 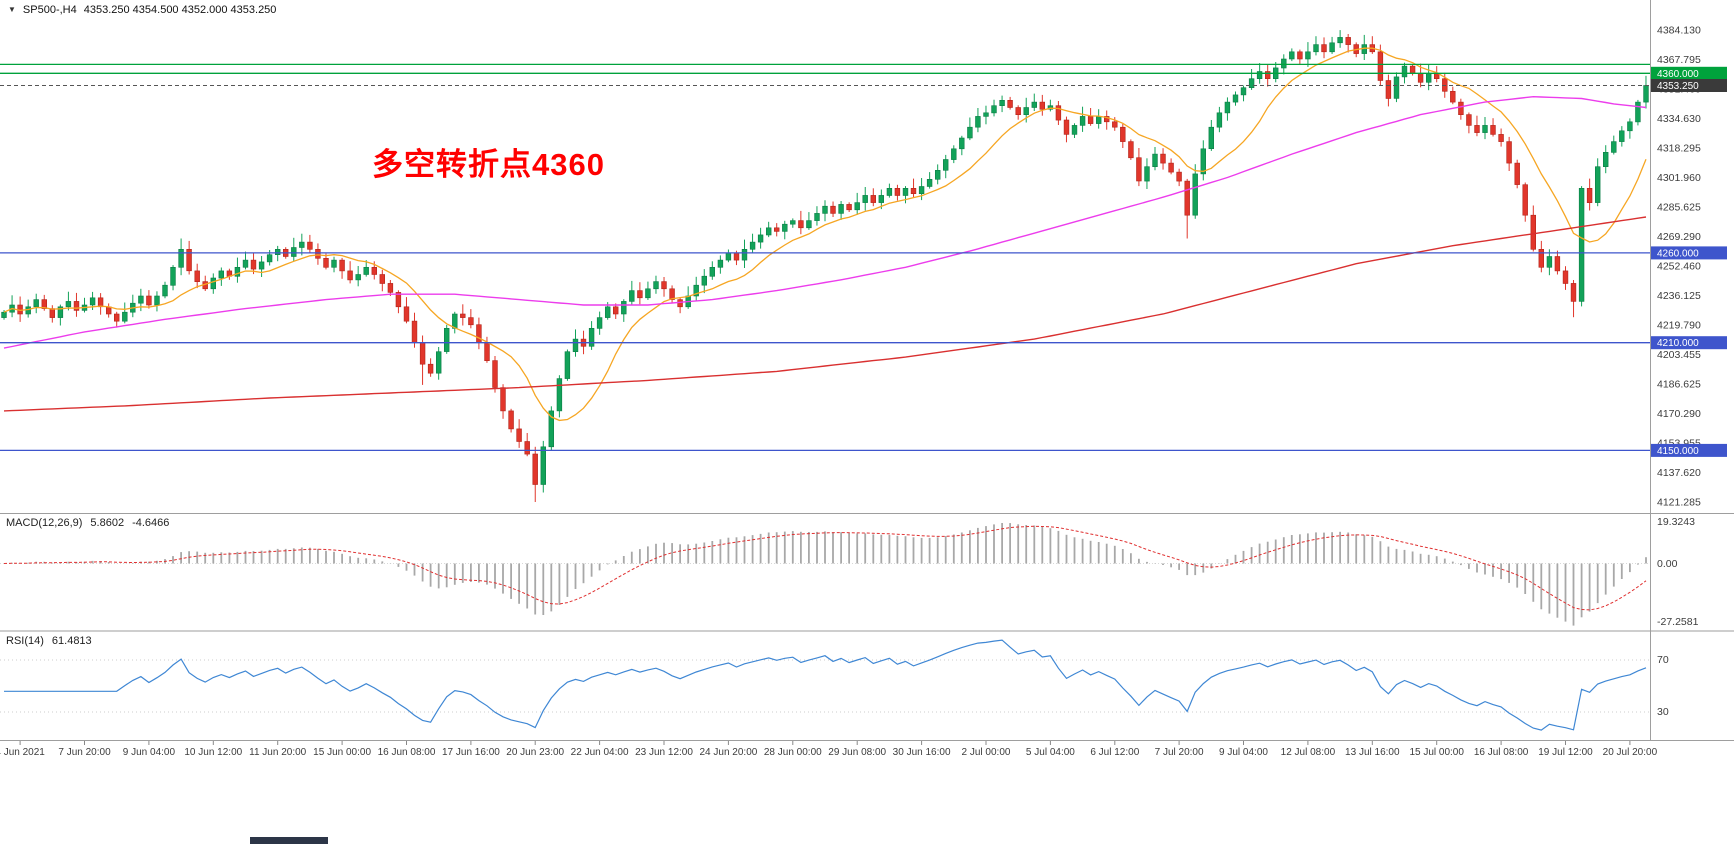 I want to click on bottom-scrollbar-segment, so click(x=289, y=840).